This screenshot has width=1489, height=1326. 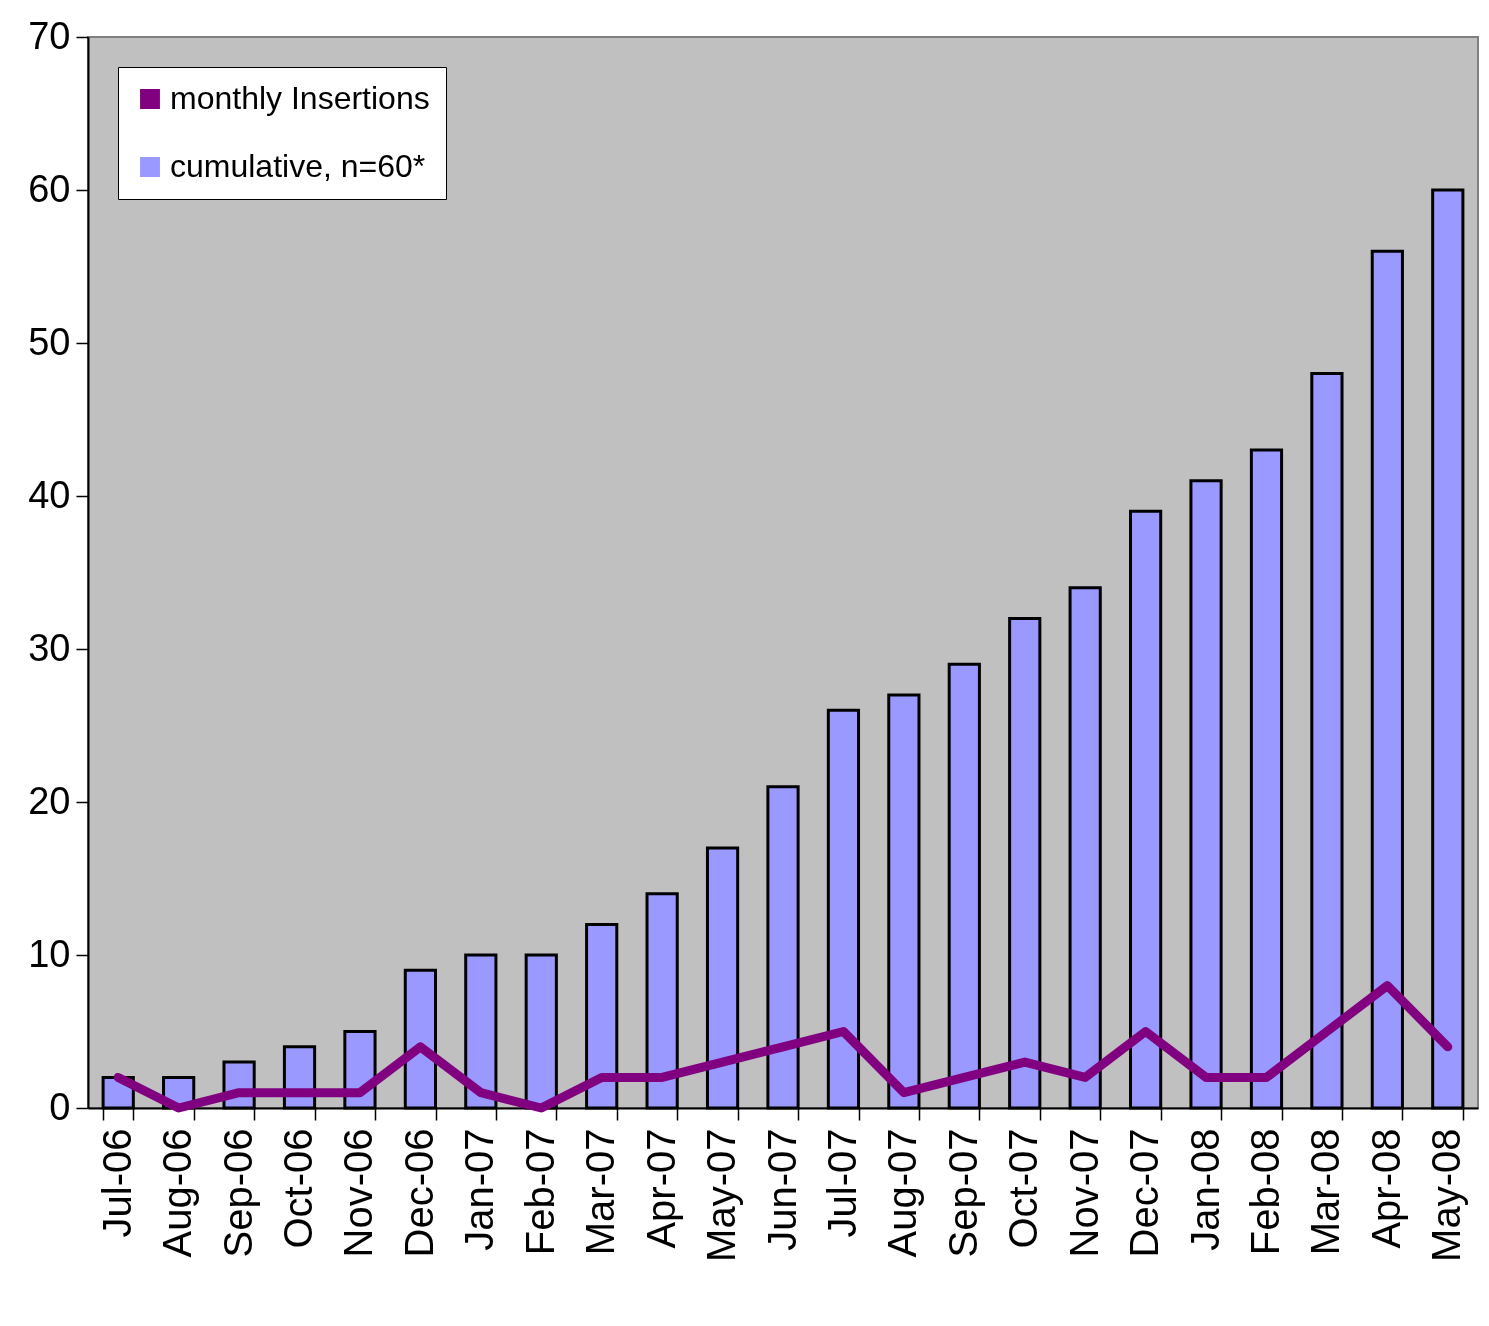 I want to click on x-tick-label: Sep-07, so click(x=962, y=1193).